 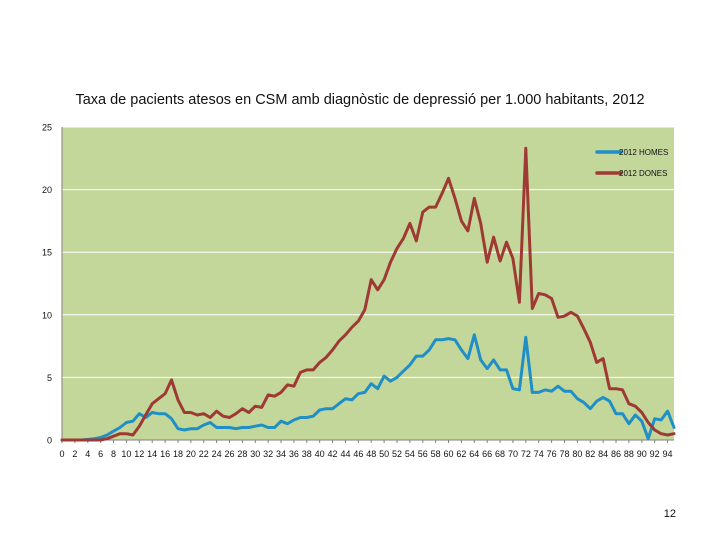 I want to click on x-tick-label: 84, so click(x=603, y=454).